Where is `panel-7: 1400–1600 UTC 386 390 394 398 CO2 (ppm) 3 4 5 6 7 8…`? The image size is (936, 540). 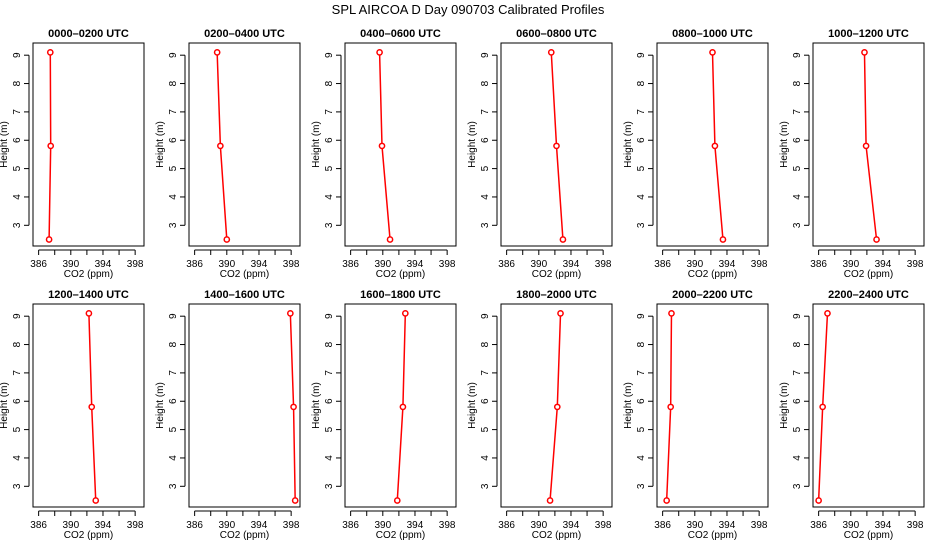 panel-7: 1400–1600 UTC 386 390 394 398 CO2 (ppm) 3 4 5 6 7 8… is located at coordinates (228, 414).